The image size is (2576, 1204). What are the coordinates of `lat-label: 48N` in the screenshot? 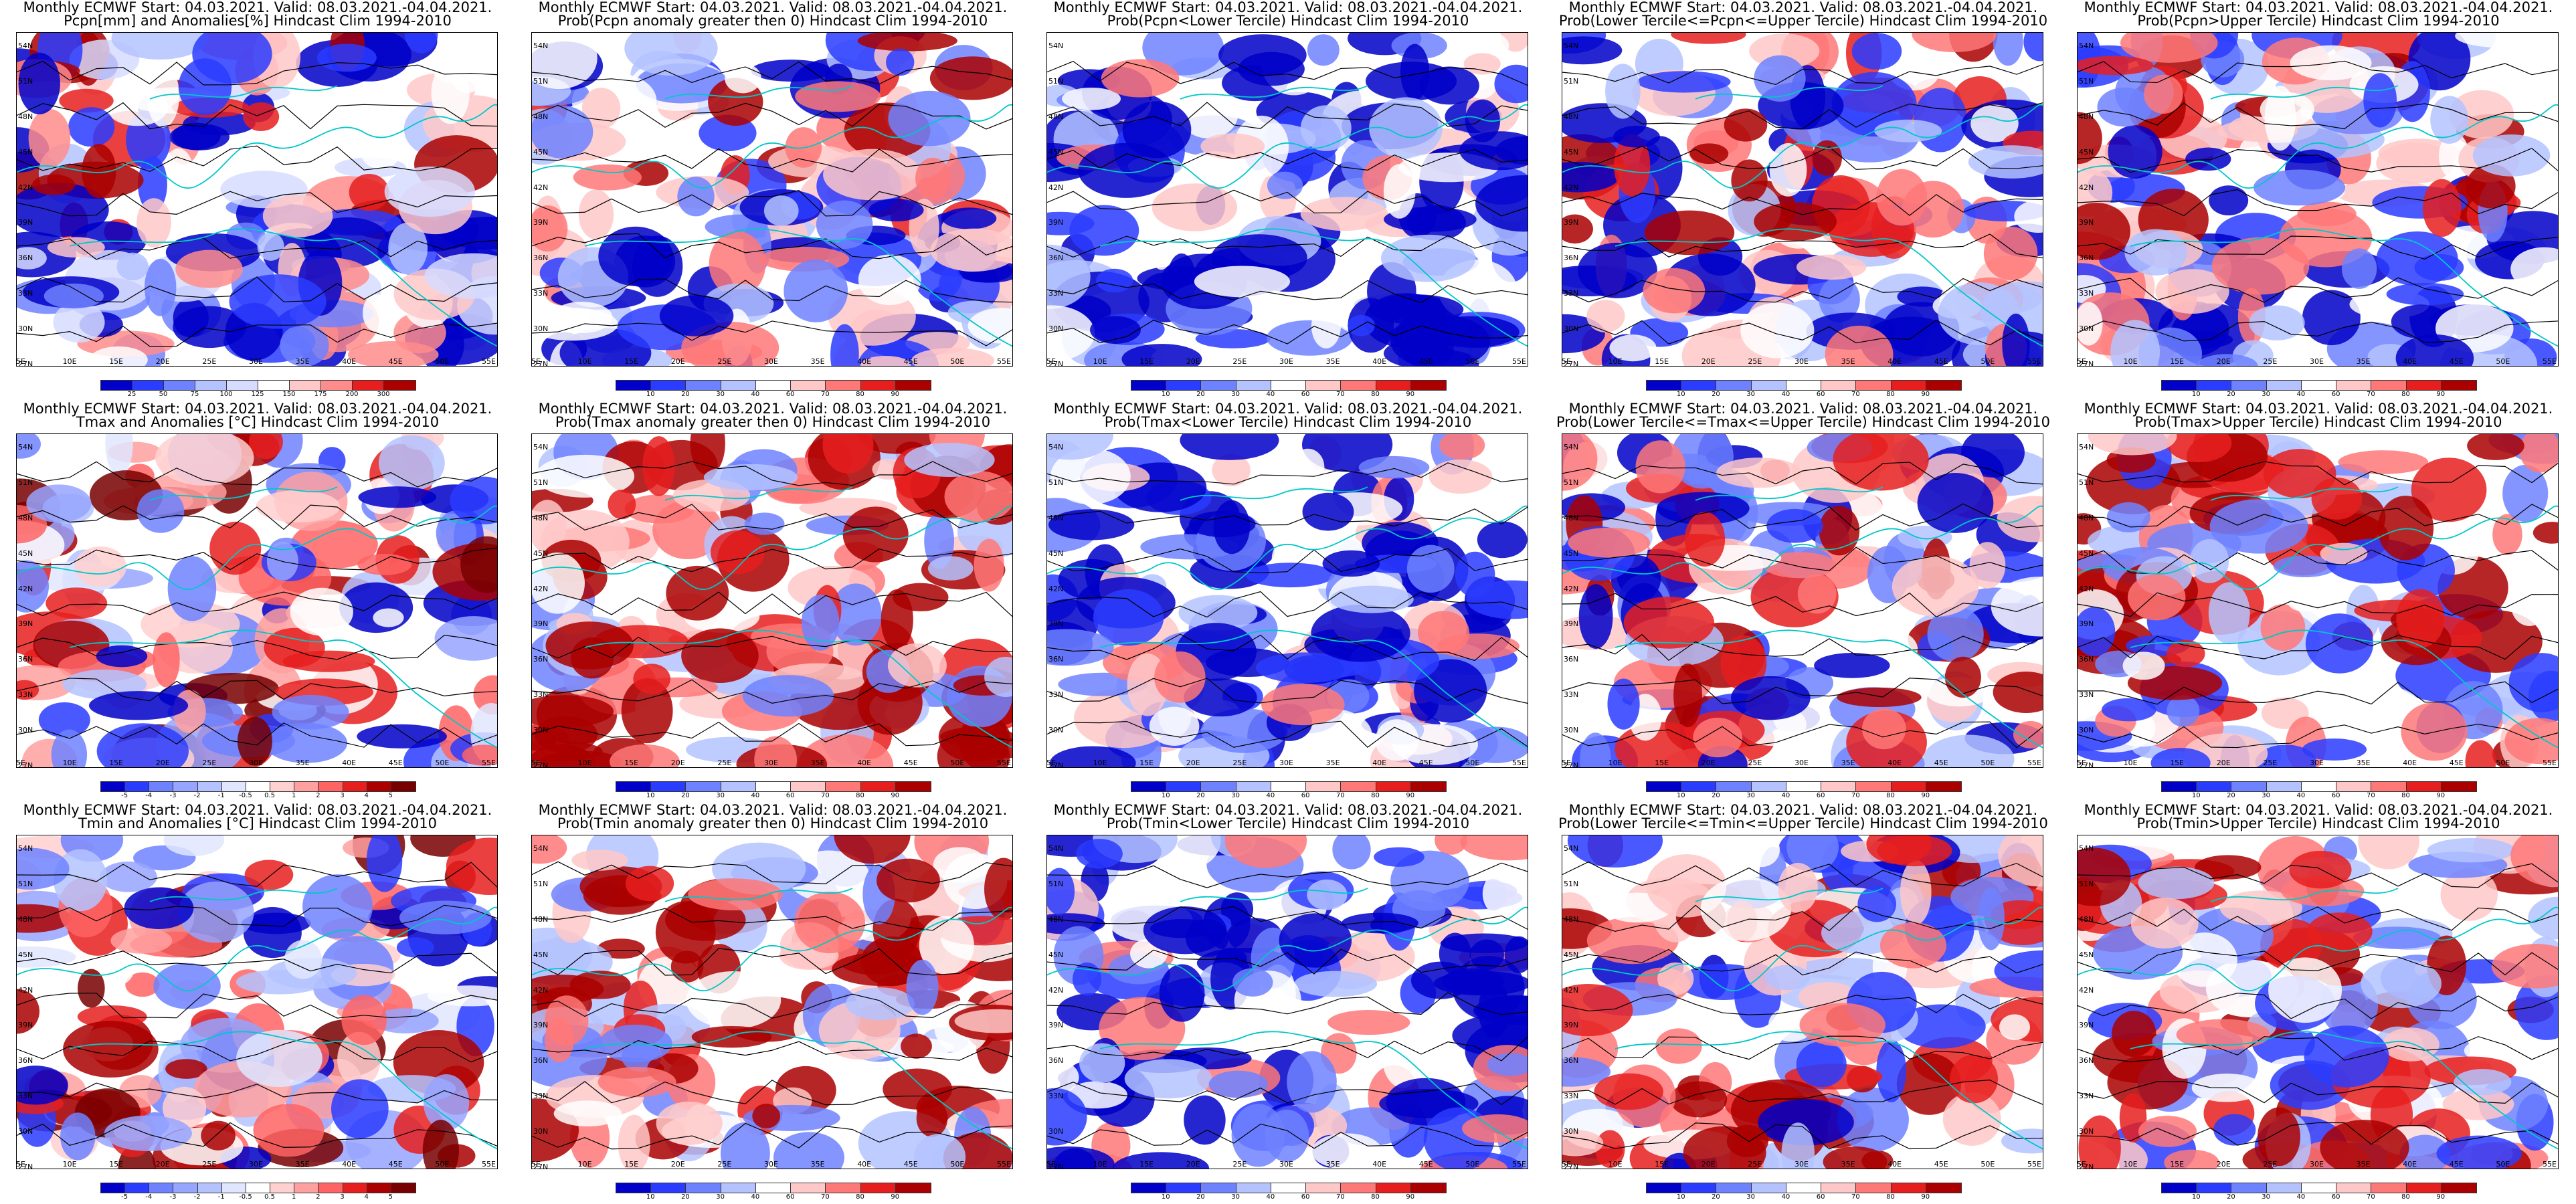 It's located at (26, 116).